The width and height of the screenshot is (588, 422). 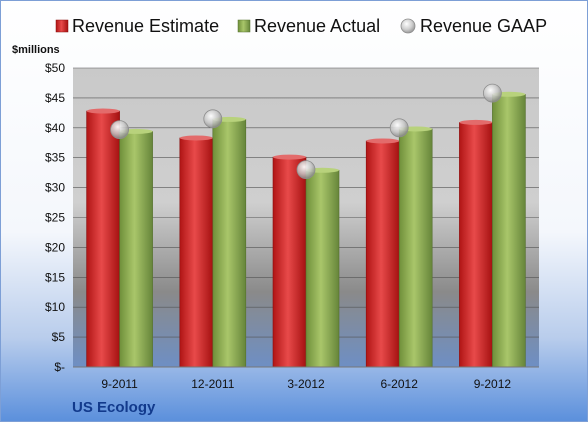 What do you see at coordinates (55, 307) in the screenshot?
I see `y-tick-label: $10` at bounding box center [55, 307].